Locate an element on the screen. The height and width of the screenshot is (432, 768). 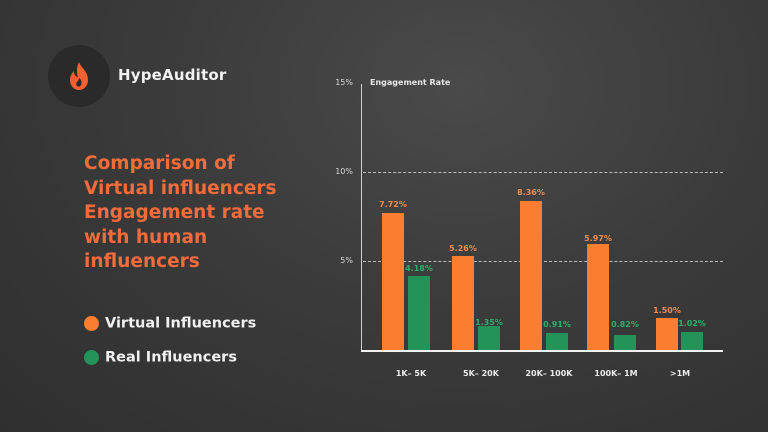
x-category: 20K– 100K is located at coordinates (549, 373).